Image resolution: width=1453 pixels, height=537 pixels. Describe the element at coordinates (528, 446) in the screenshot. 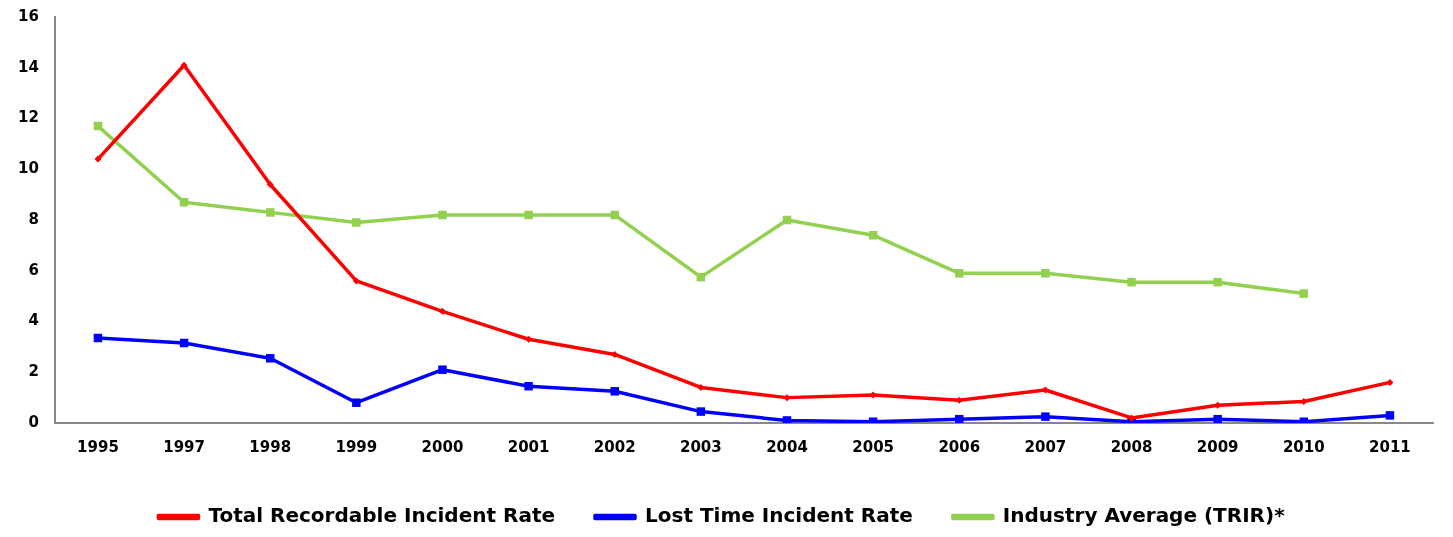

I see `x-tick-label: 2001` at that location.